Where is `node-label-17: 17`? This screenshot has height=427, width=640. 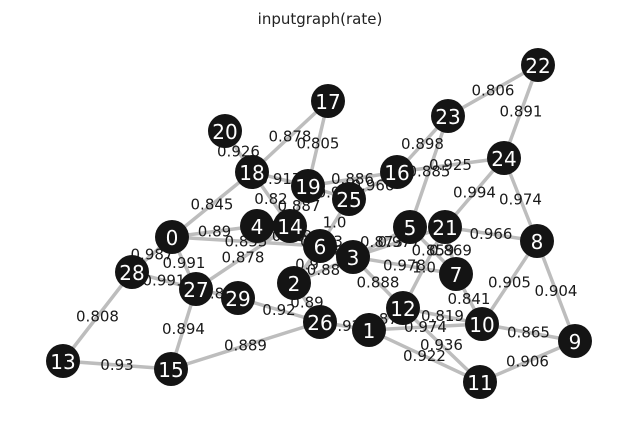 node-label-17: 17 is located at coordinates (327, 102).